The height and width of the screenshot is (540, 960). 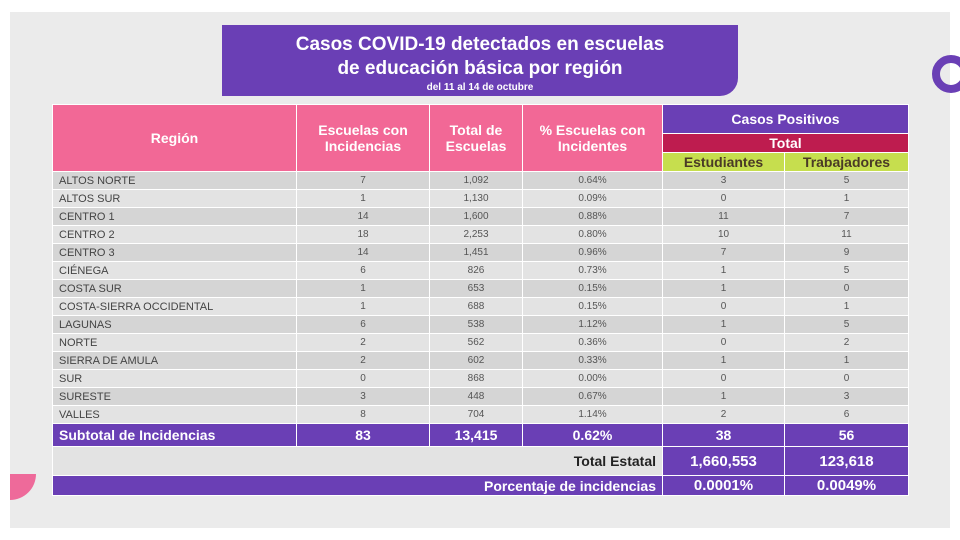 What do you see at coordinates (174, 342) in the screenshot?
I see `cell-region: NORTE` at bounding box center [174, 342].